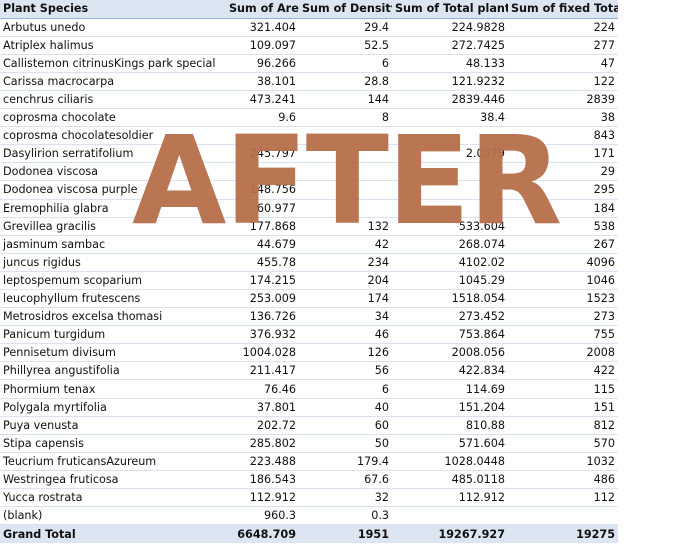  What do you see at coordinates (113, 480) in the screenshot?
I see `cell-species: Westringea fruticosa` at bounding box center [113, 480].